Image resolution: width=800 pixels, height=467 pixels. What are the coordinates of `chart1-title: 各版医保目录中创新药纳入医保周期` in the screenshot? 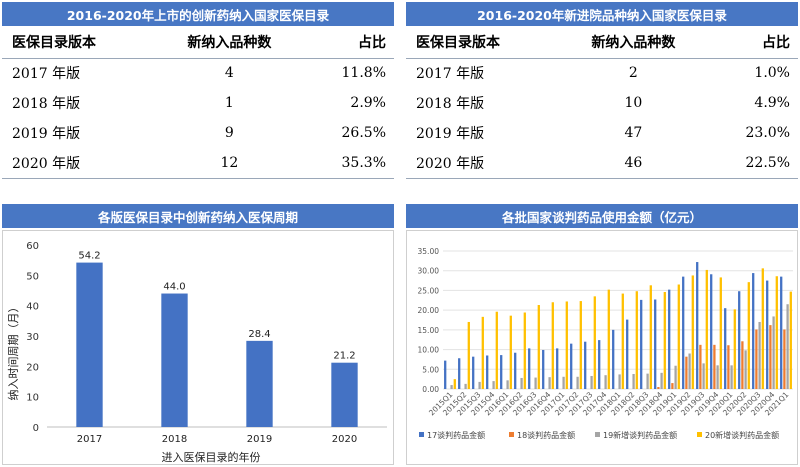 It's located at (198, 216).